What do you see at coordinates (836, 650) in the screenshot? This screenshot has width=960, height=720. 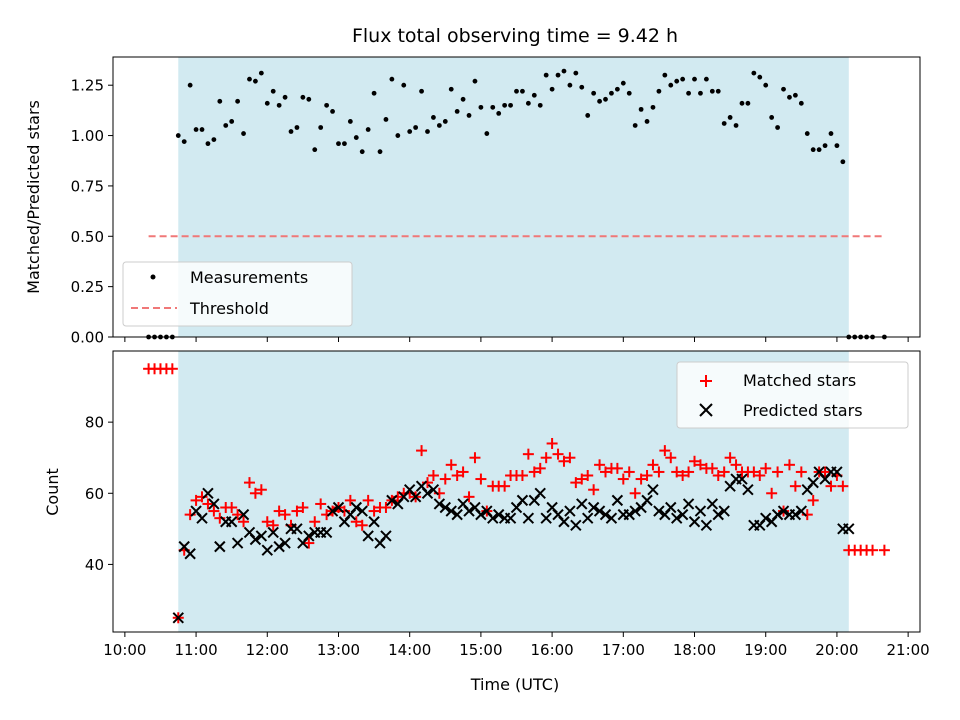 I see `x-tick-label: 20:00` at bounding box center [836, 650].